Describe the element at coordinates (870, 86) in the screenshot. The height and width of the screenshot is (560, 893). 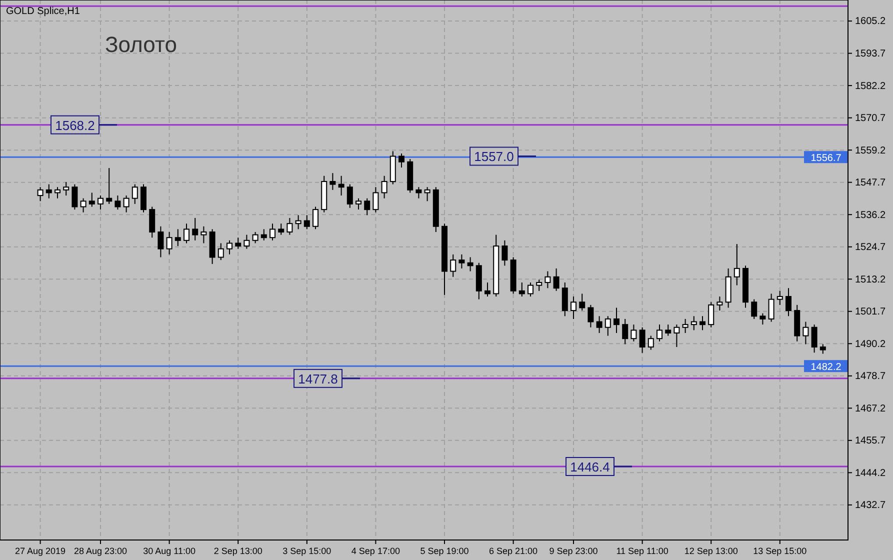
I see `y-tick-label: 1582.2` at that location.